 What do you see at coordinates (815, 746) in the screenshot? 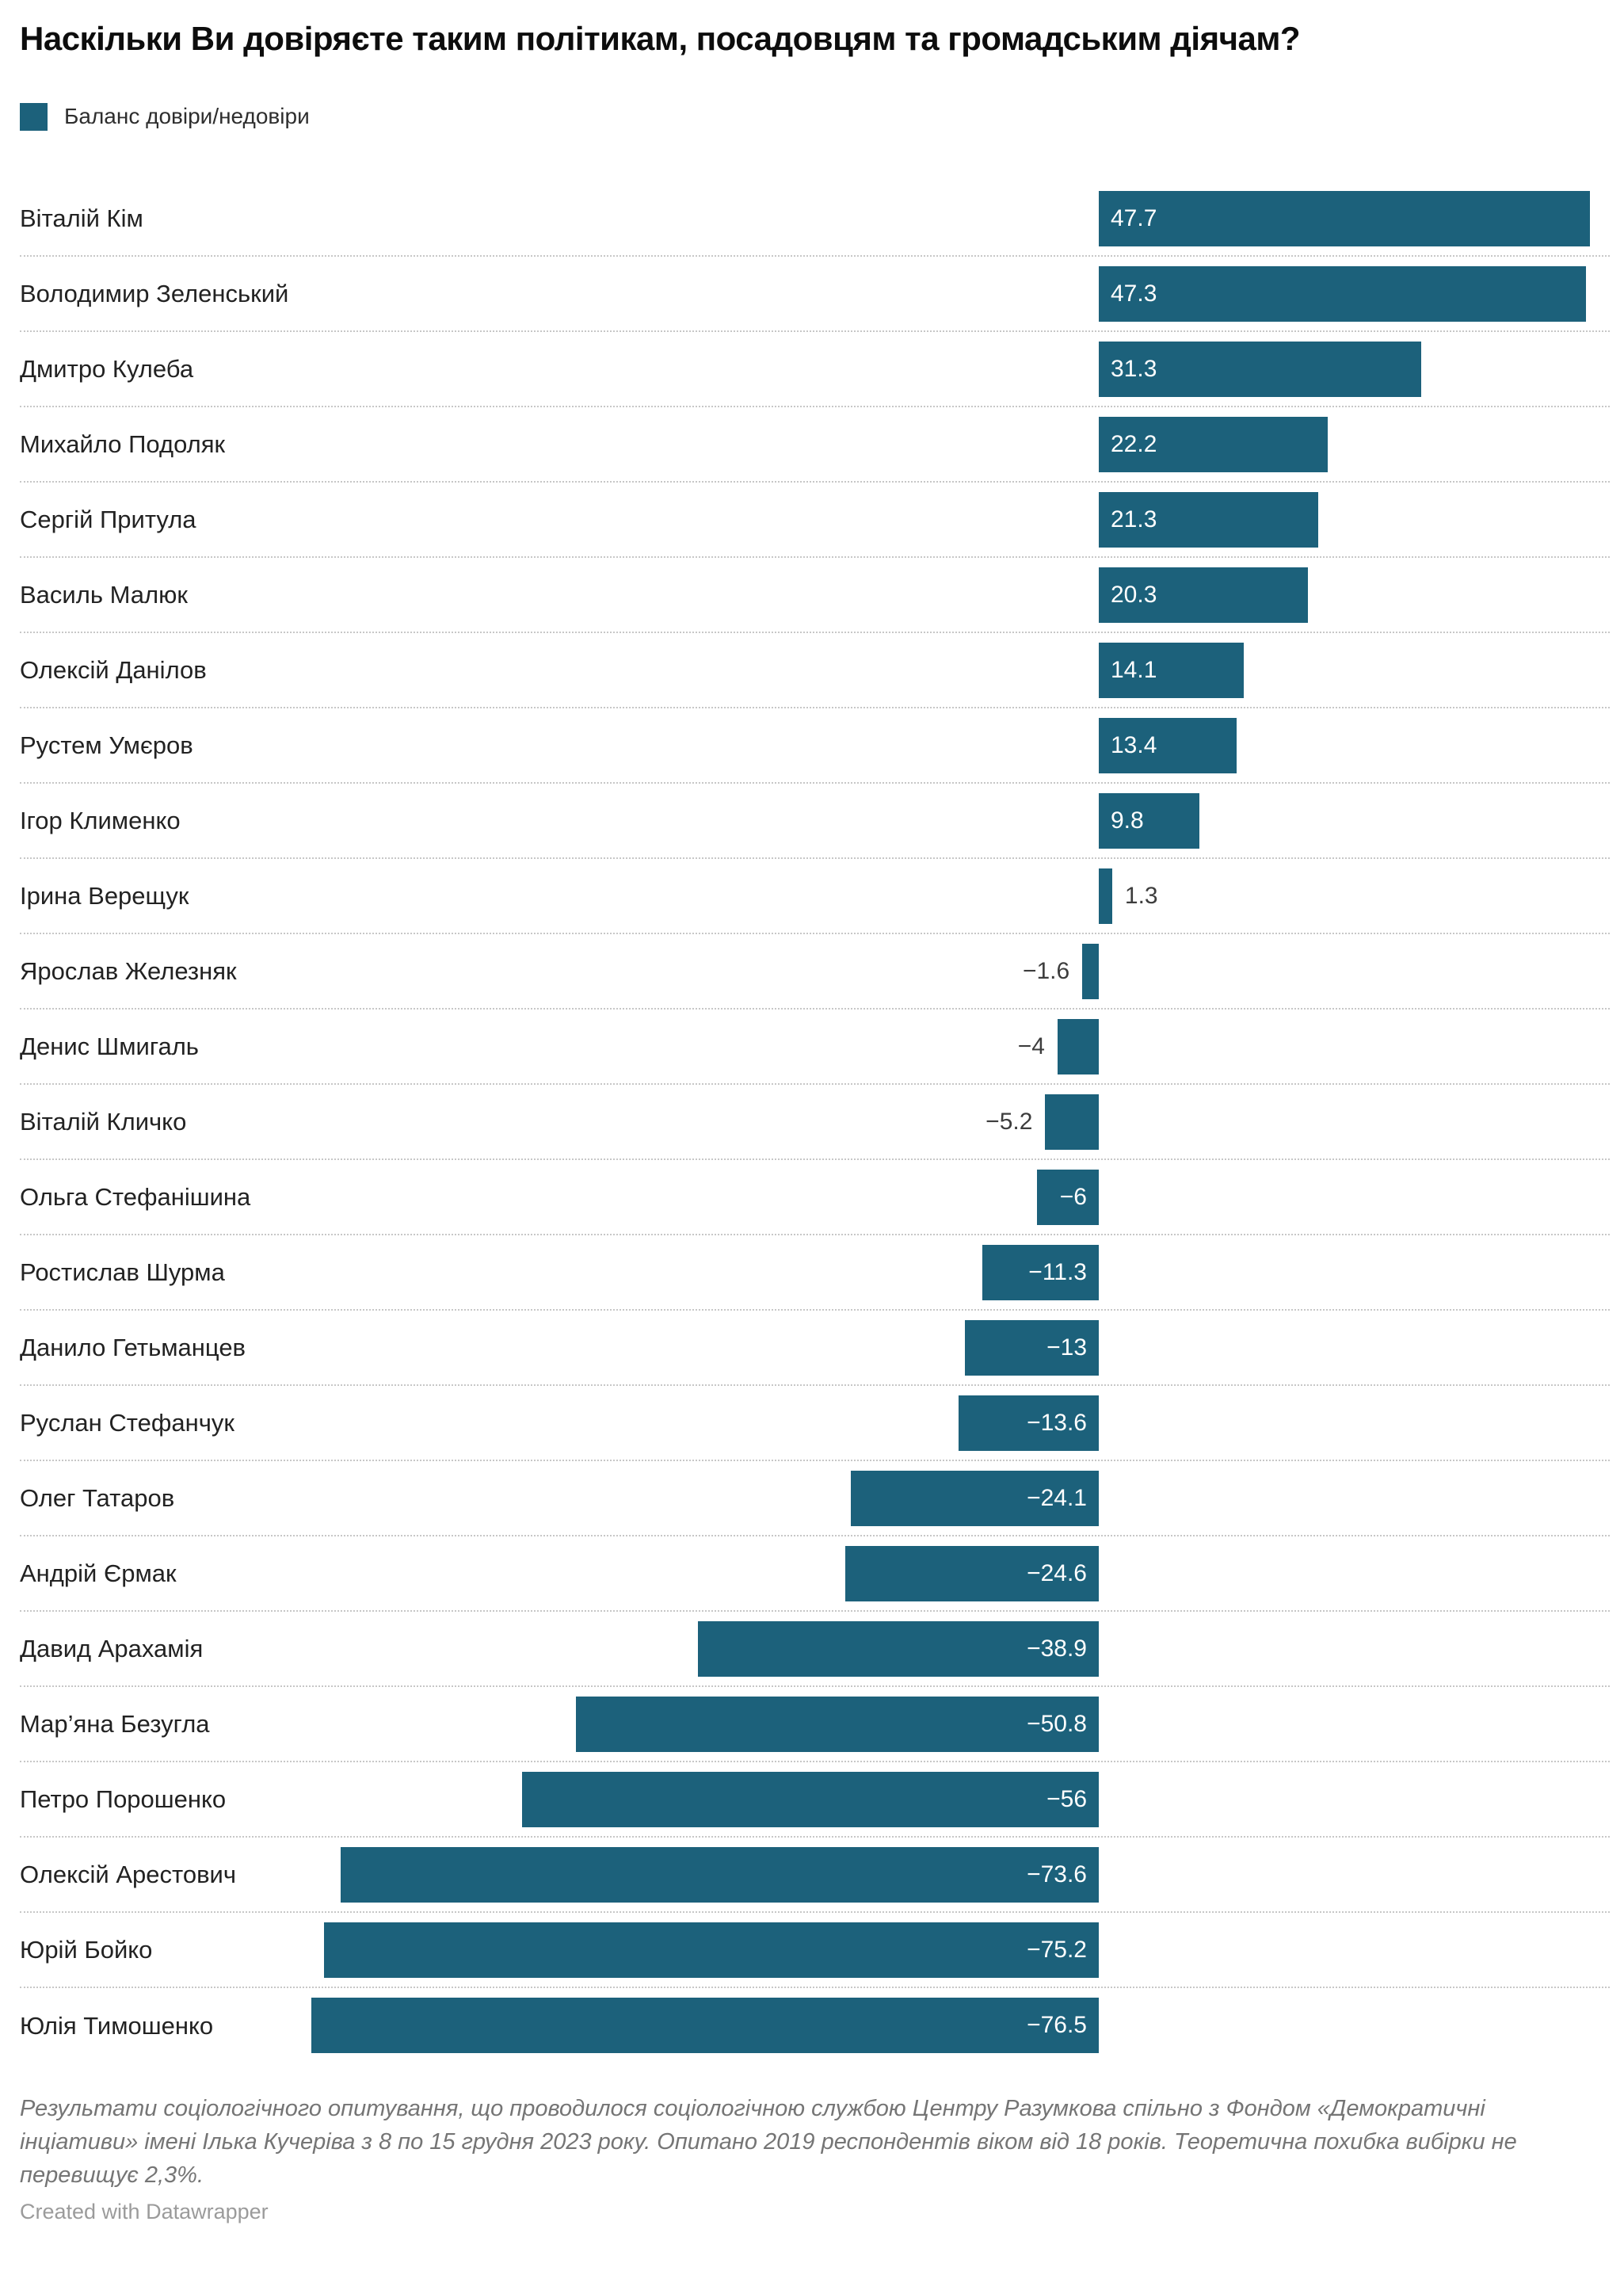
I see `chart-row: Рустем Умєров 13.4` at bounding box center [815, 746].